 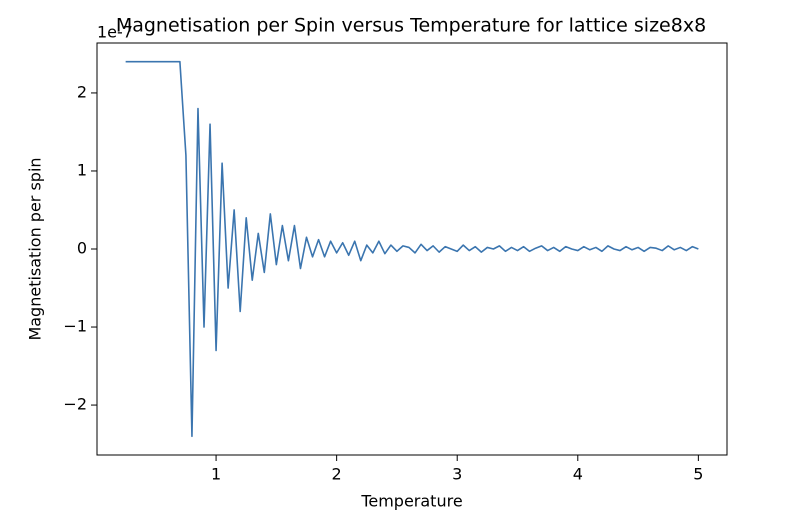 What do you see at coordinates (82, 169) in the screenshot?
I see `y-tick-label: 1` at bounding box center [82, 169].